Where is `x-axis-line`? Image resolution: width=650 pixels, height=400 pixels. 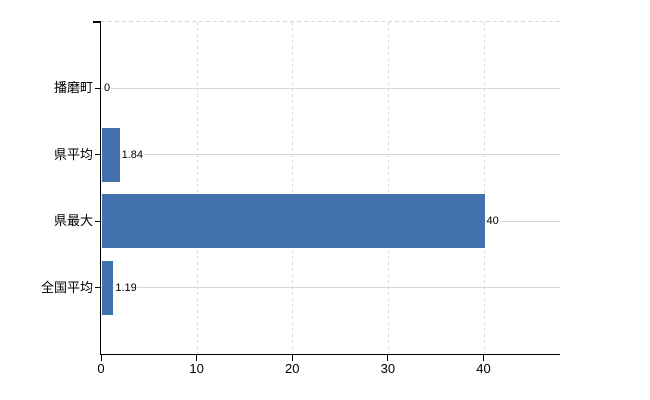 x-axis-line is located at coordinates (330, 354).